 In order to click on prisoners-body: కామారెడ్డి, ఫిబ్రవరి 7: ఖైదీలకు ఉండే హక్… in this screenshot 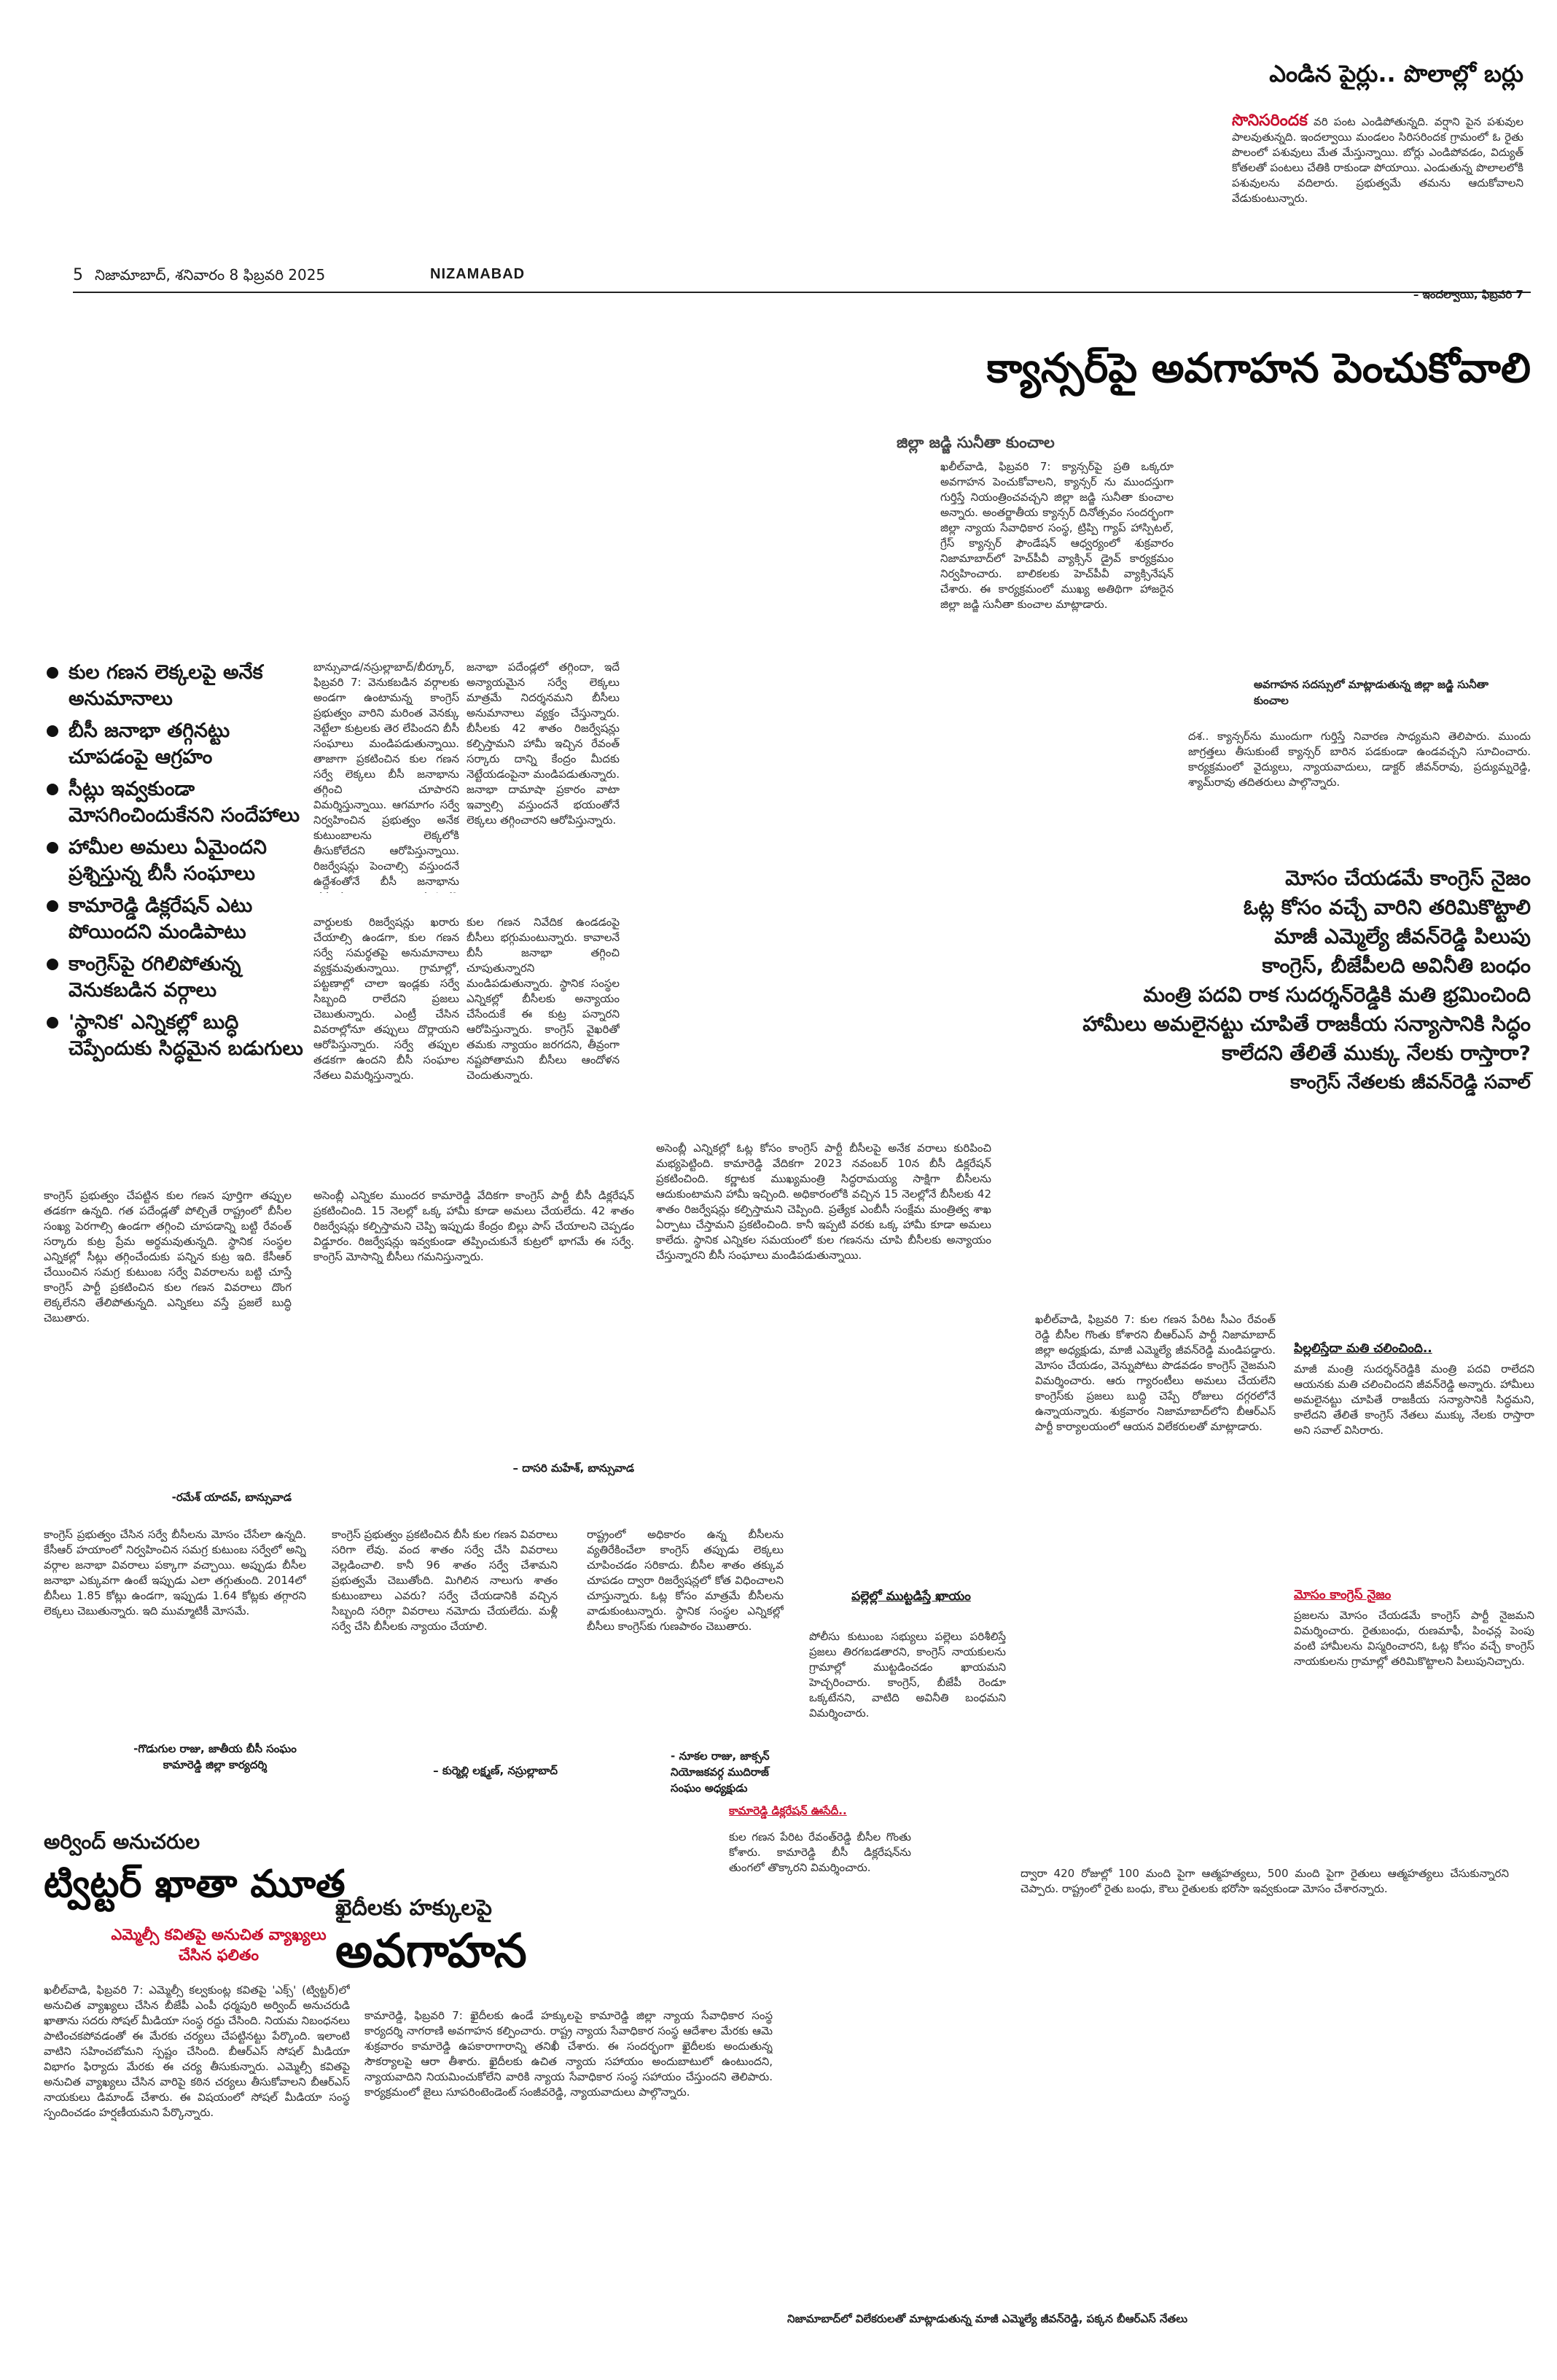, I will do `click(568, 2054)`.